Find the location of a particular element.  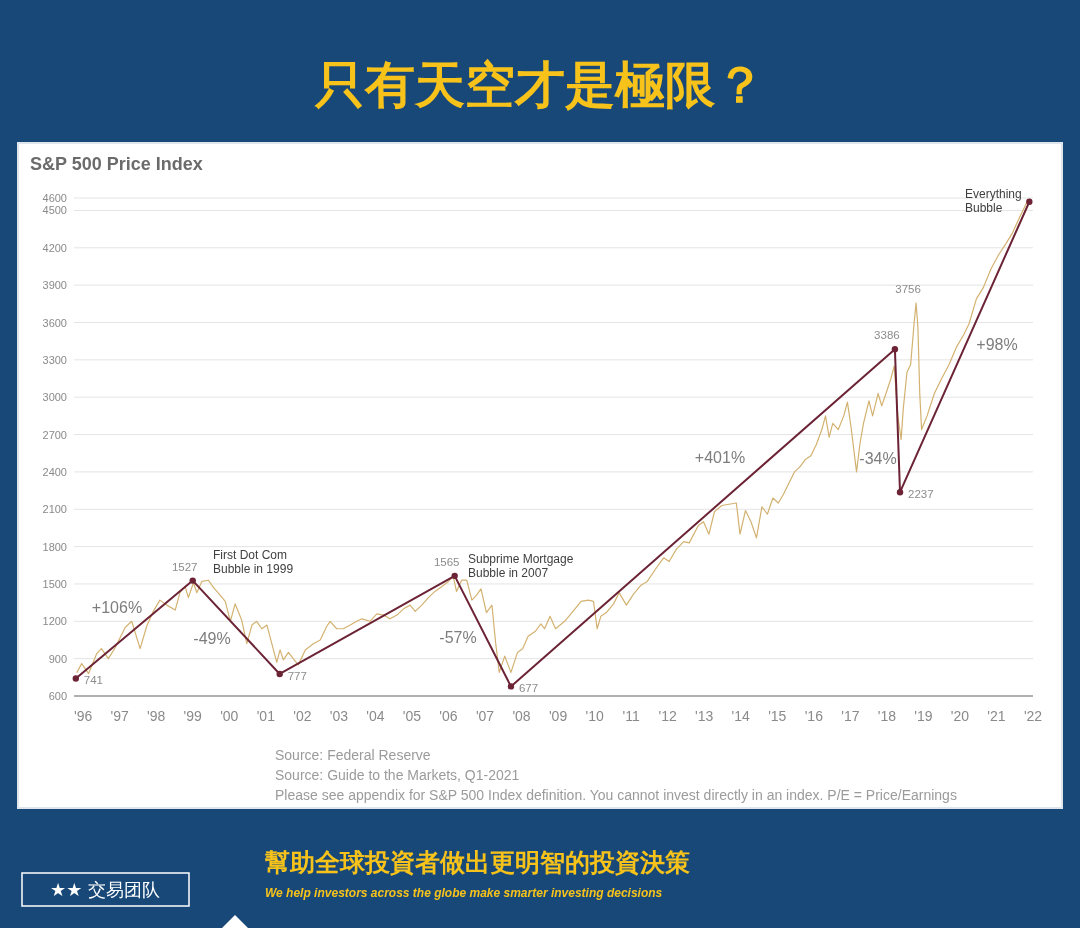

x-tick-label: '22 is located at coordinates (1033, 716).